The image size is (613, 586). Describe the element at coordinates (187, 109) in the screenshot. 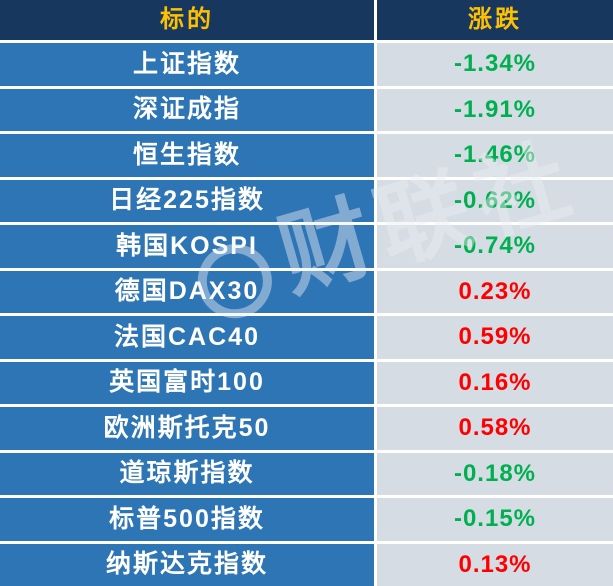

I see `index-name-cell: 深证成指` at that location.